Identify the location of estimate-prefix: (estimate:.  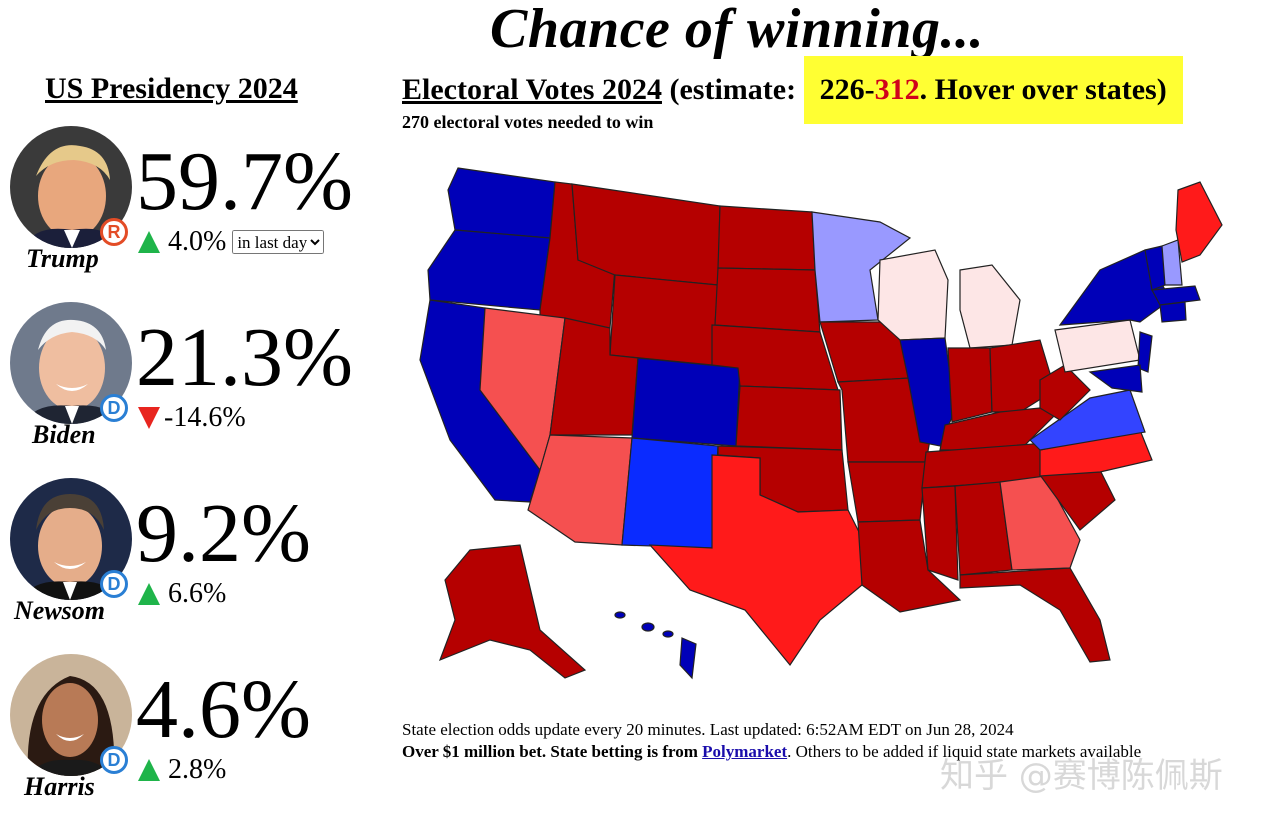
(732, 89).